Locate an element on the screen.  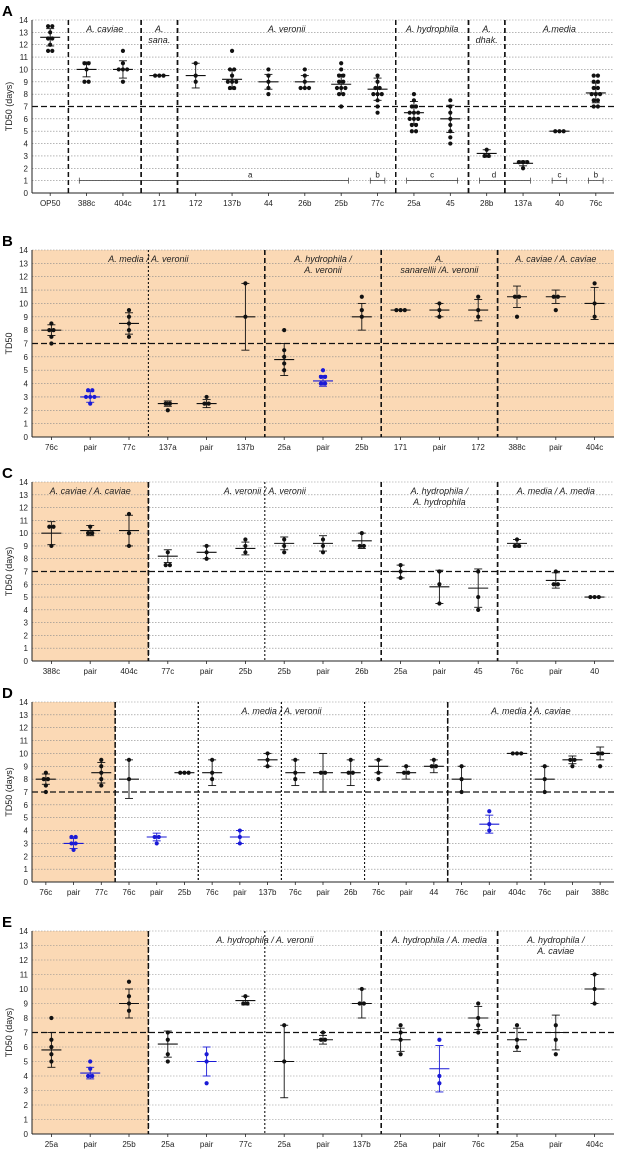
group-label: A. hydrophila is located at coordinates (432, 29).